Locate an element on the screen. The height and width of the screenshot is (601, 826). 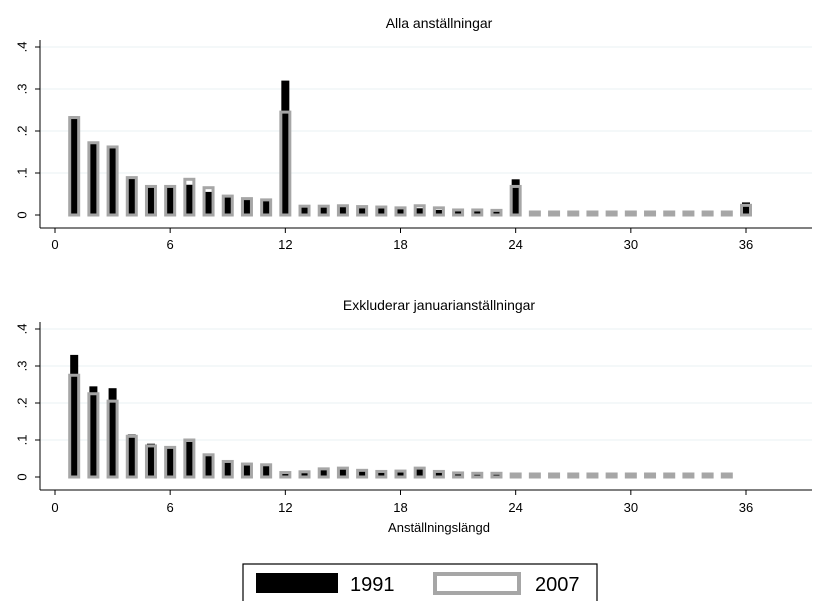
legend-label-2007: 2007 is located at coordinates (557, 585).